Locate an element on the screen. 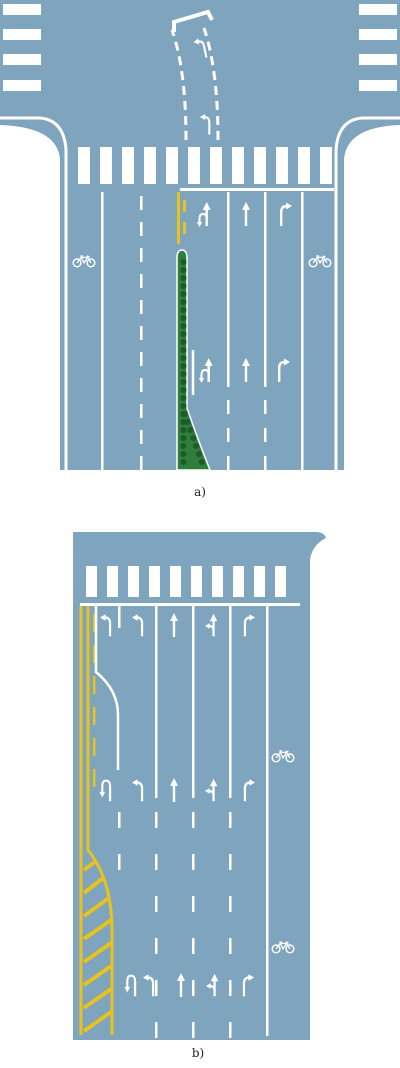 The image size is (400, 1068). figure-a-crosswalk-main is located at coordinates (205, 165).